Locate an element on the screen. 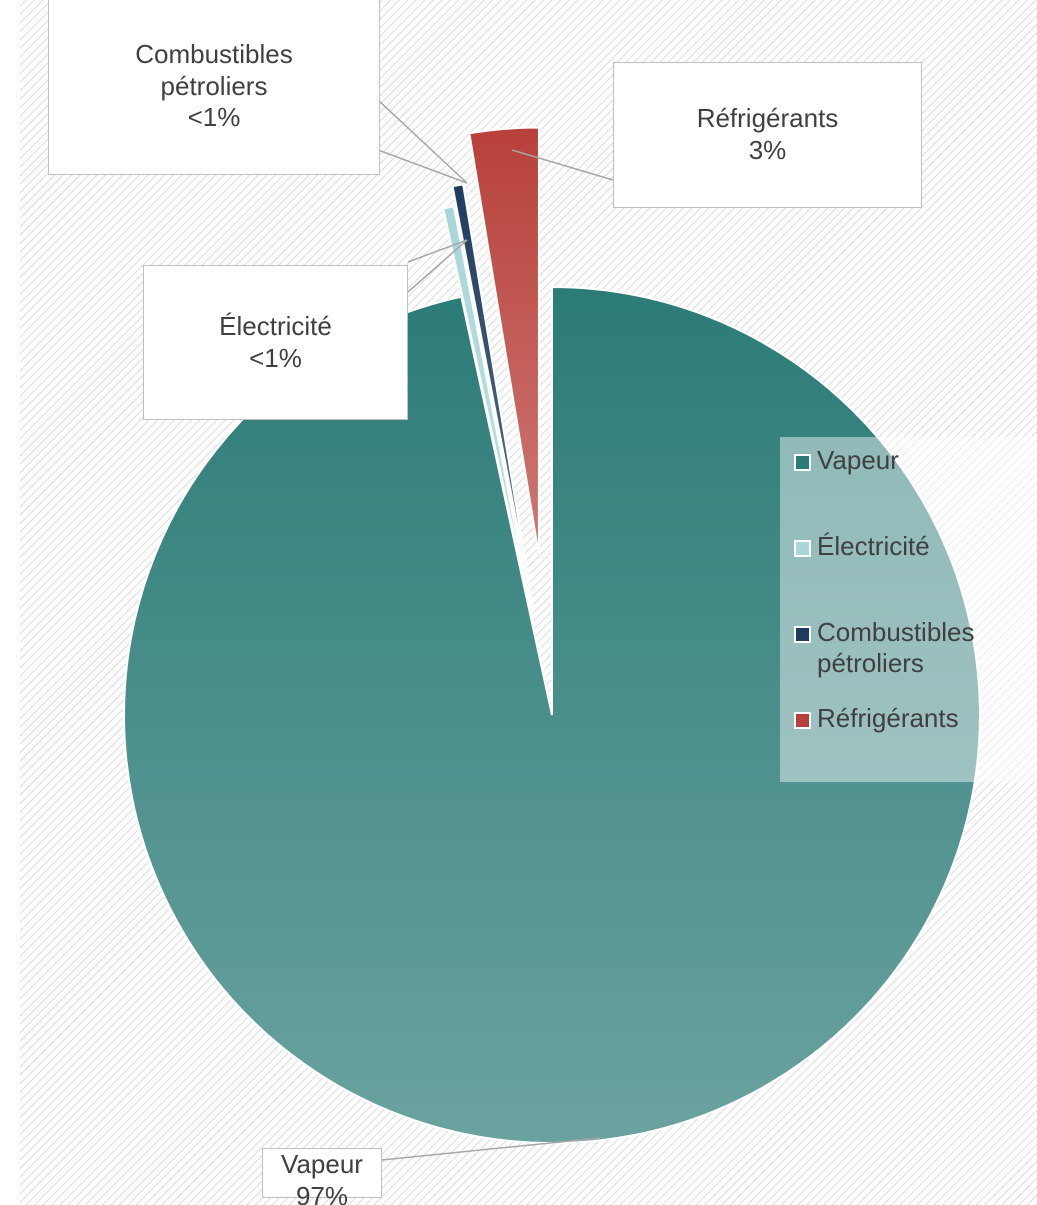  data-label: Combustibles pétroliers <1% is located at coordinates (214, 87).